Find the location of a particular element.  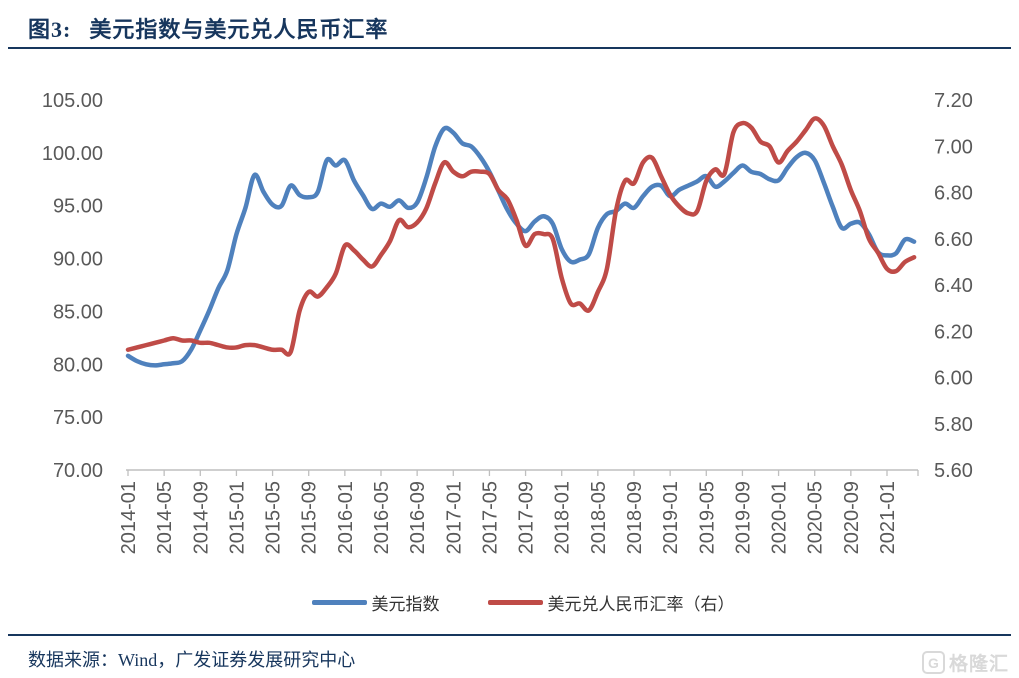

y-axis-label-right: 5.80 is located at coordinates (953, 425).